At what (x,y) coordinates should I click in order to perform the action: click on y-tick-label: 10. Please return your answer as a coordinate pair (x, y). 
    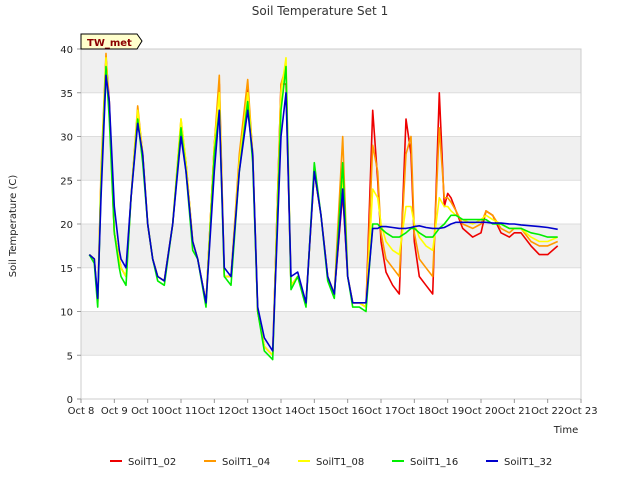
    Looking at the image, I should click on (66, 313).